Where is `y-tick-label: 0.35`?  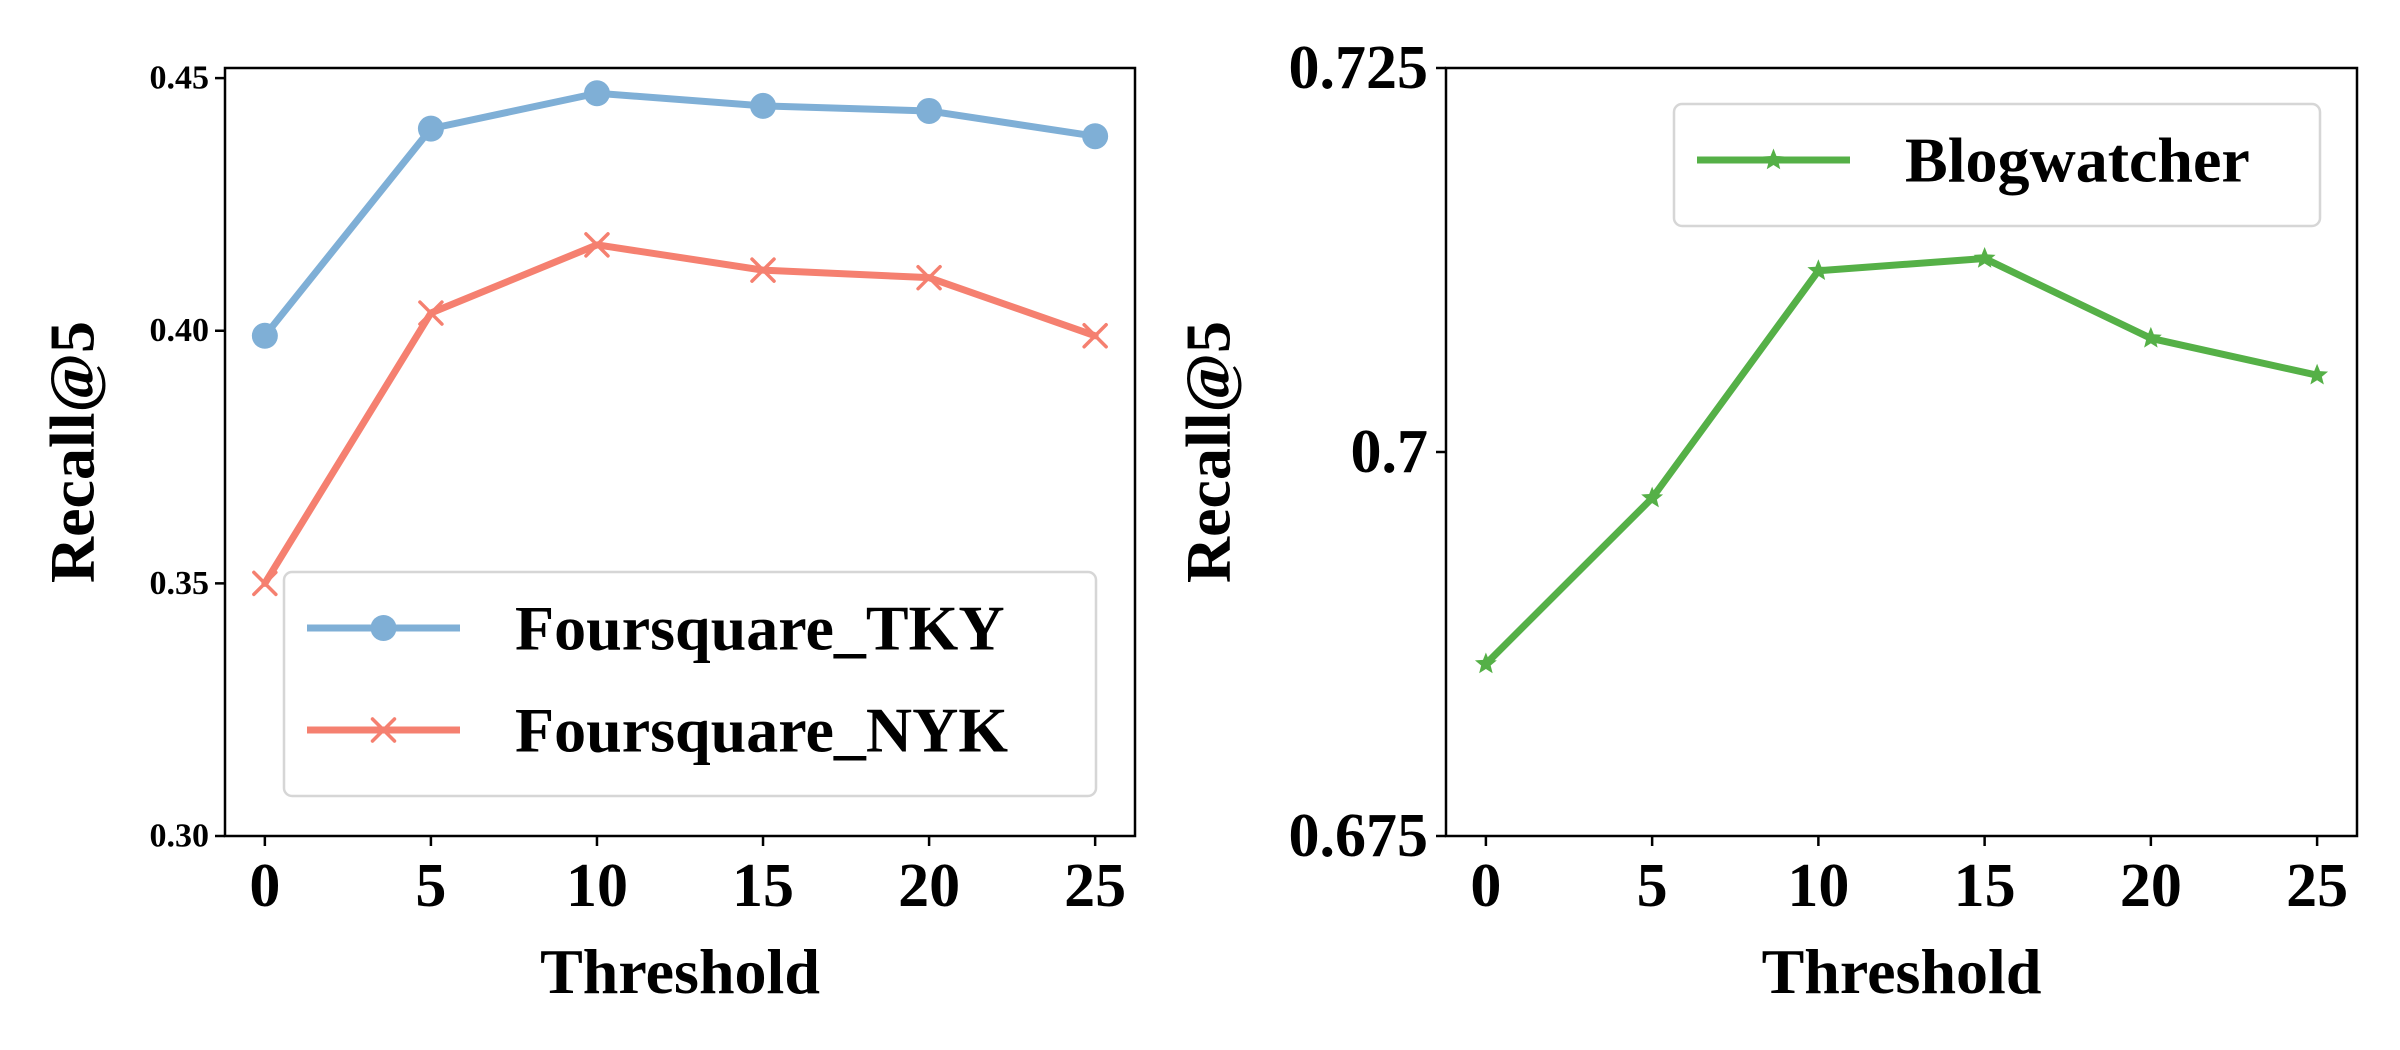
y-tick-label: 0.35 is located at coordinates (180, 583).